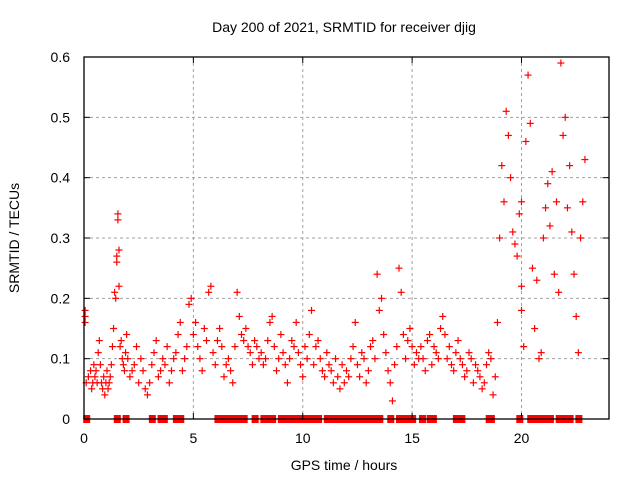 This screenshot has width=640, height=480. Describe the element at coordinates (61, 238) in the screenshot. I see `y-tick-labels: 0 0.1 0.2 0.3 0.4 0.5 0.6` at that location.